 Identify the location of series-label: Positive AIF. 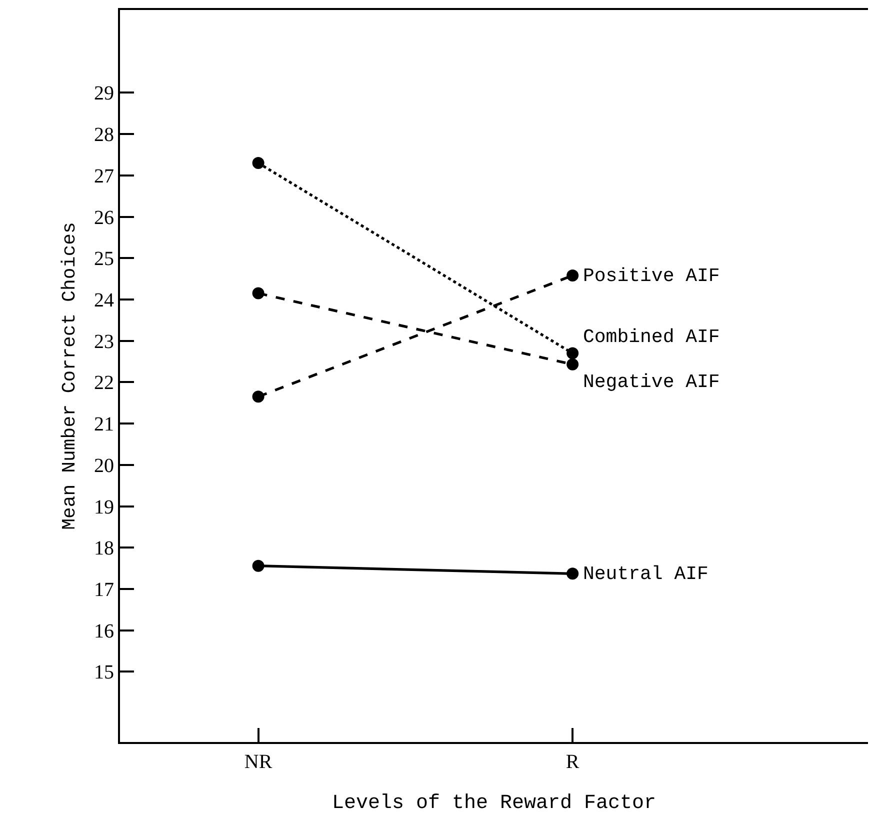
(651, 276).